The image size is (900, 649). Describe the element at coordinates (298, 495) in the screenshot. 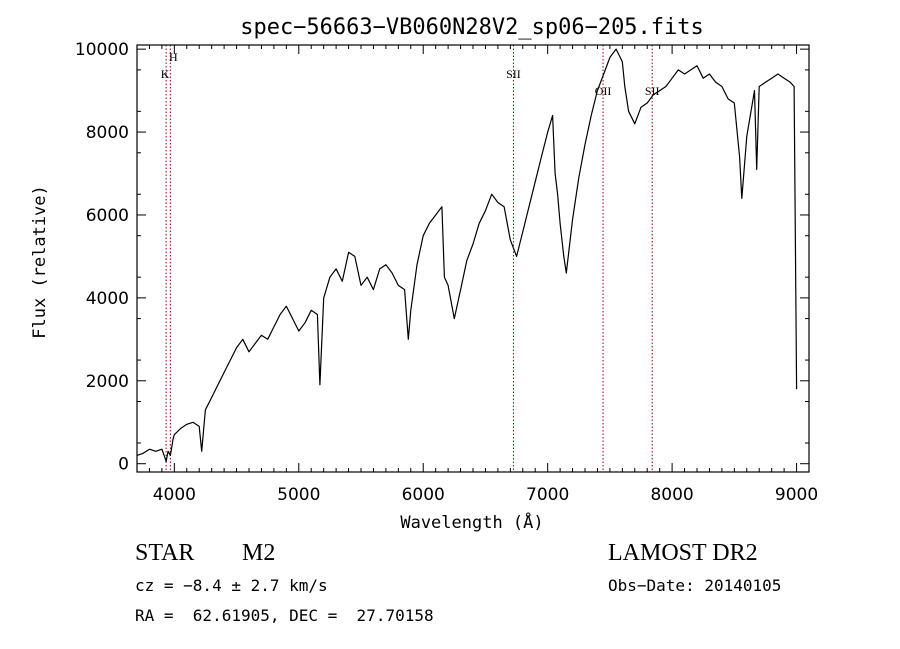

I see `x-tick-label: 5000` at that location.